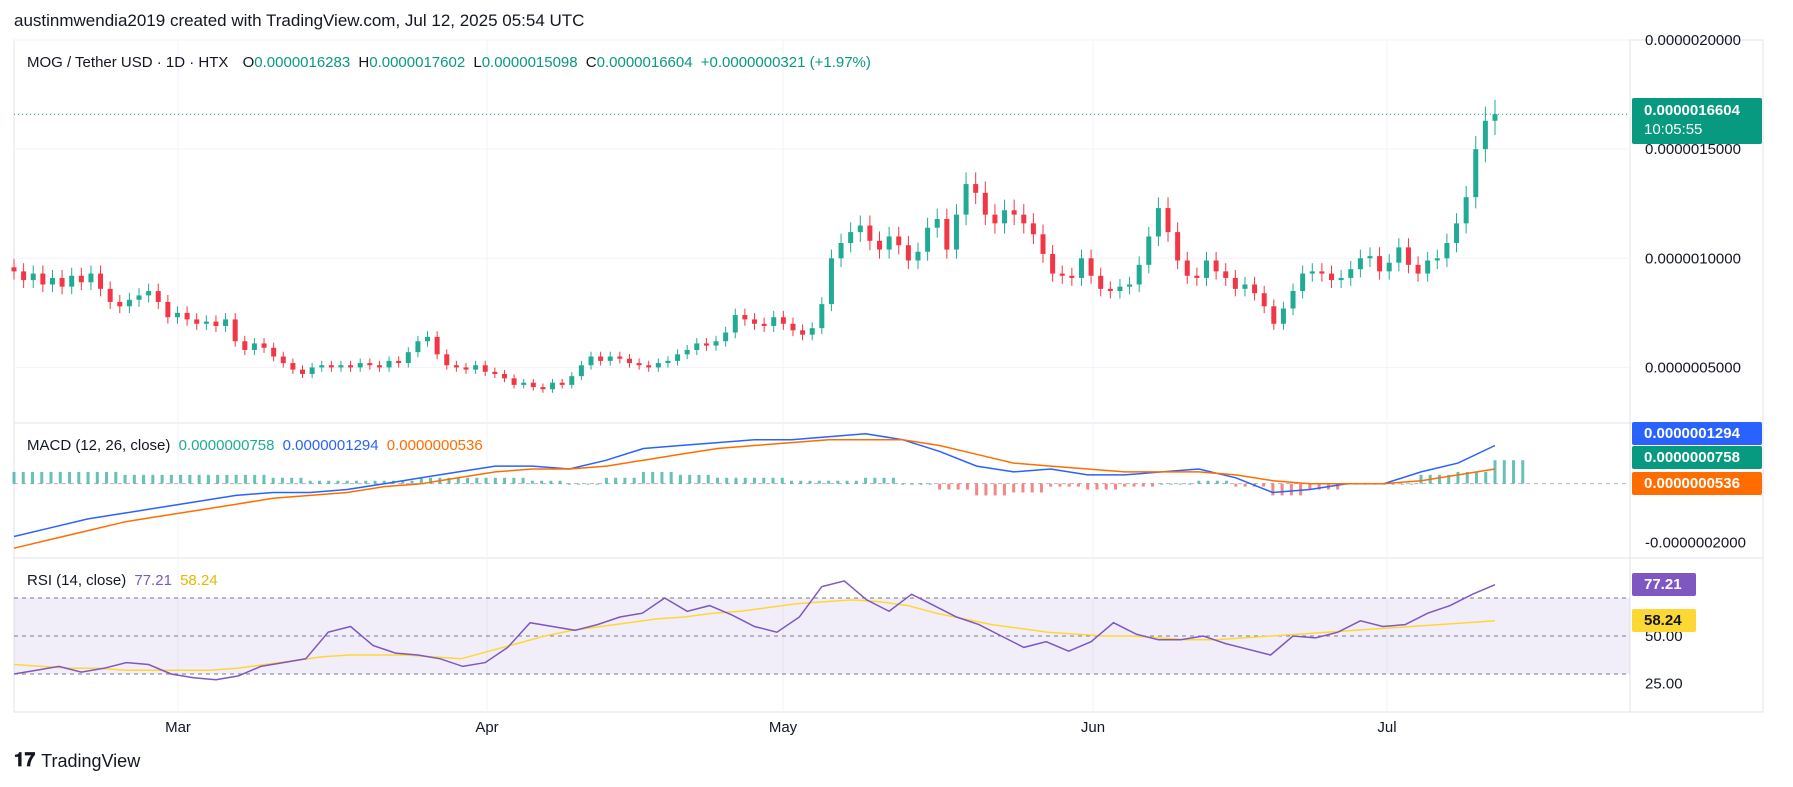  Describe the element at coordinates (77, 580) in the screenshot. I see `rsi-title: RSI (14, close)` at that location.